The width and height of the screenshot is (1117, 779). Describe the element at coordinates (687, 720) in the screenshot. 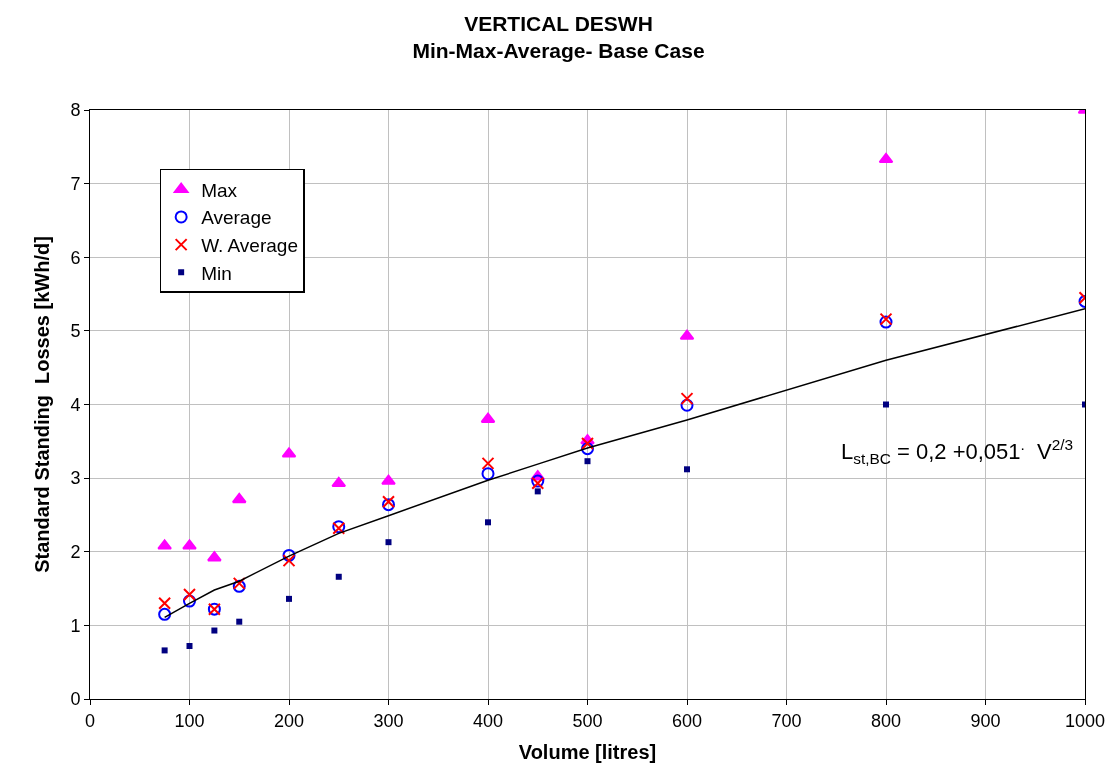

I see `x-tick-label: 600` at that location.